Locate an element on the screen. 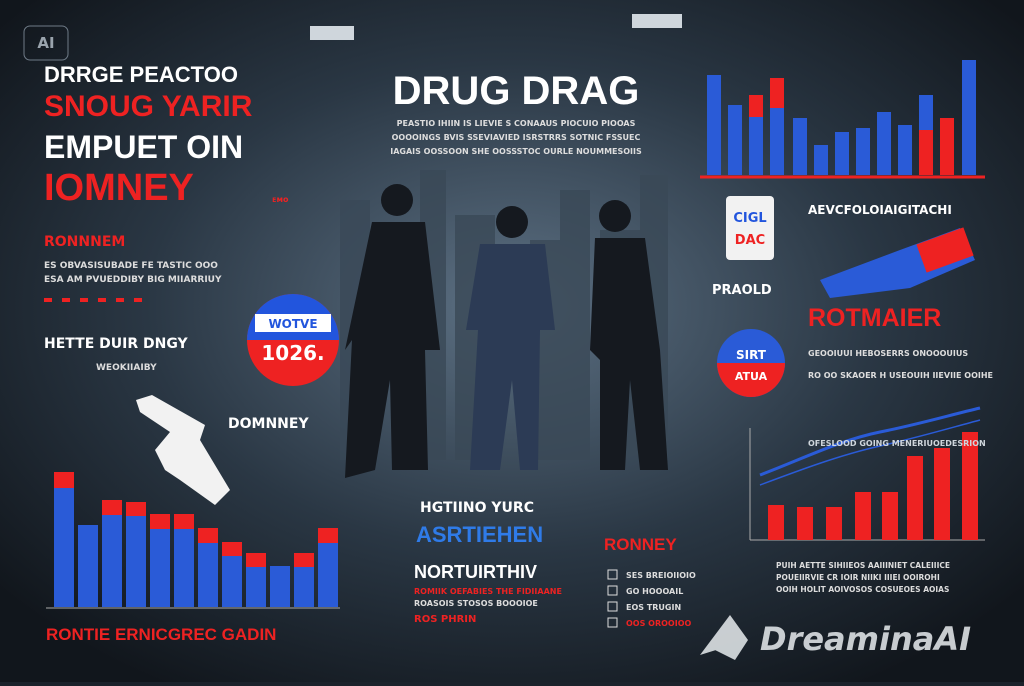  subbody: WEOKIIAIBY is located at coordinates (126, 368).